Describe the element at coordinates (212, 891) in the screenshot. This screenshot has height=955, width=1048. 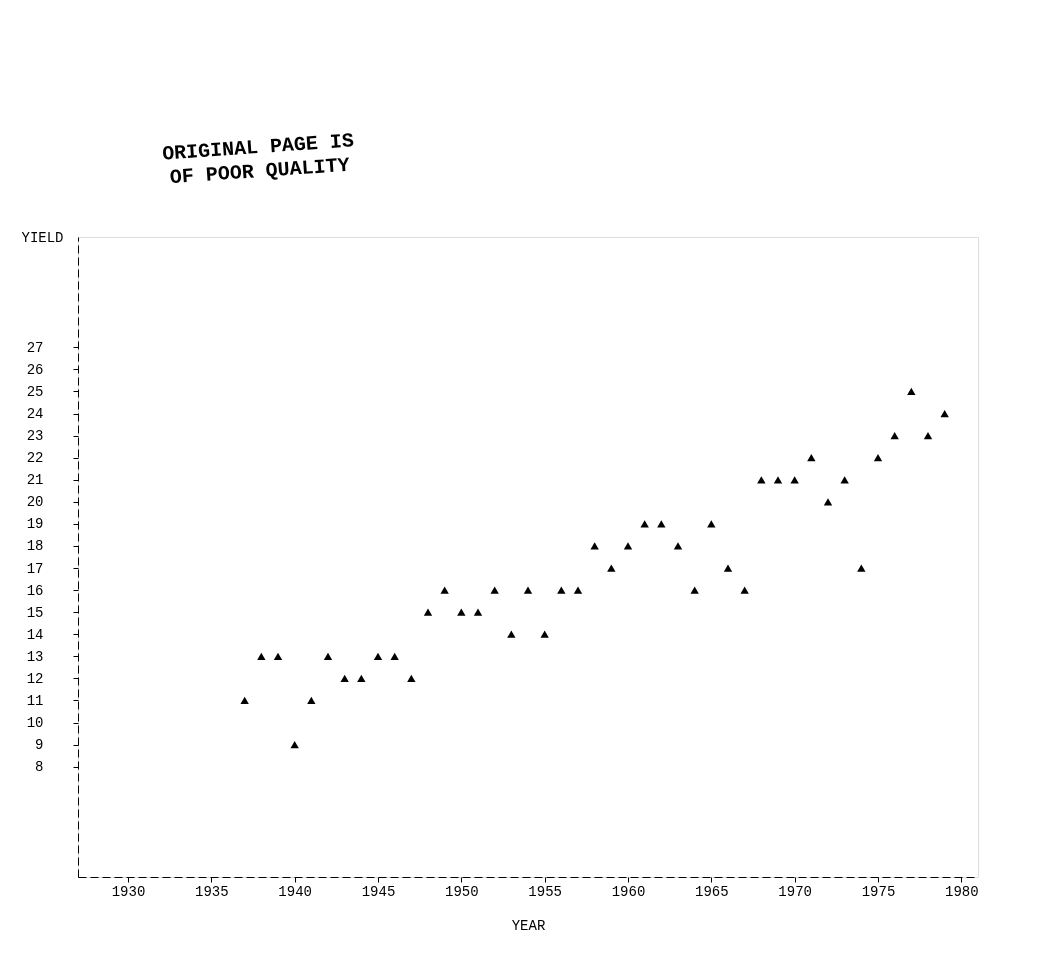
I see `x-tick-label: 1935` at that location.